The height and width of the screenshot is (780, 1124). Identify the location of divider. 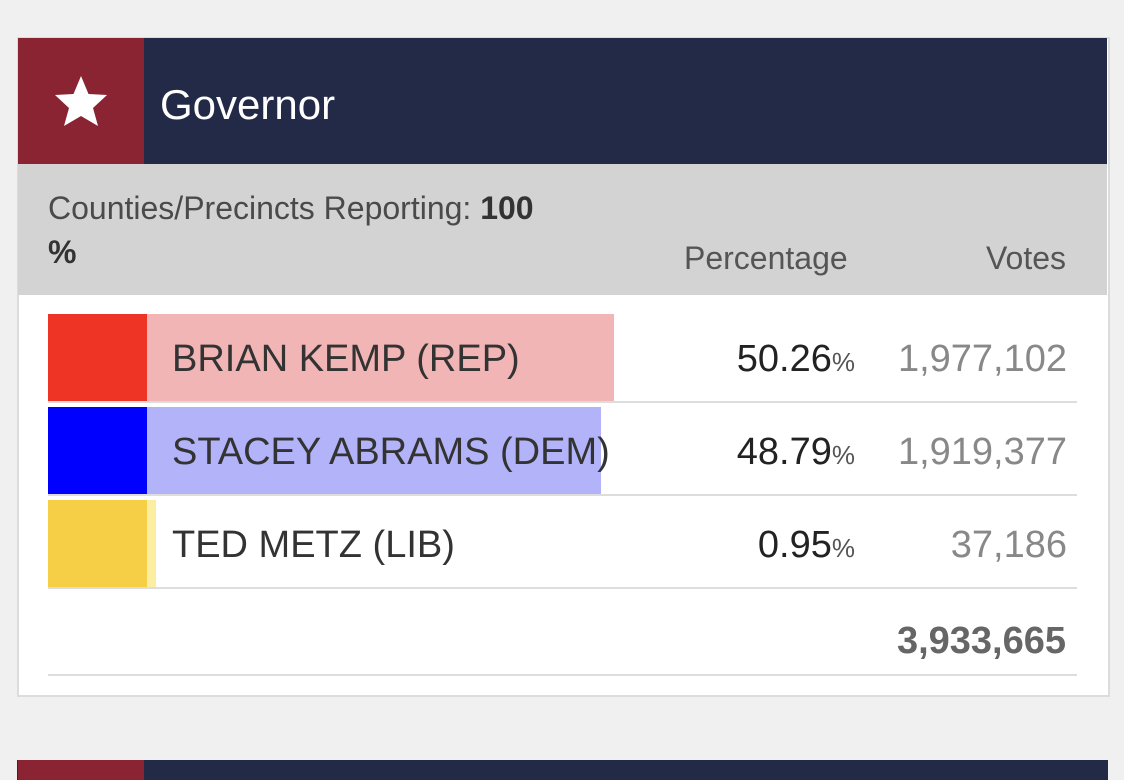
(562, 675).